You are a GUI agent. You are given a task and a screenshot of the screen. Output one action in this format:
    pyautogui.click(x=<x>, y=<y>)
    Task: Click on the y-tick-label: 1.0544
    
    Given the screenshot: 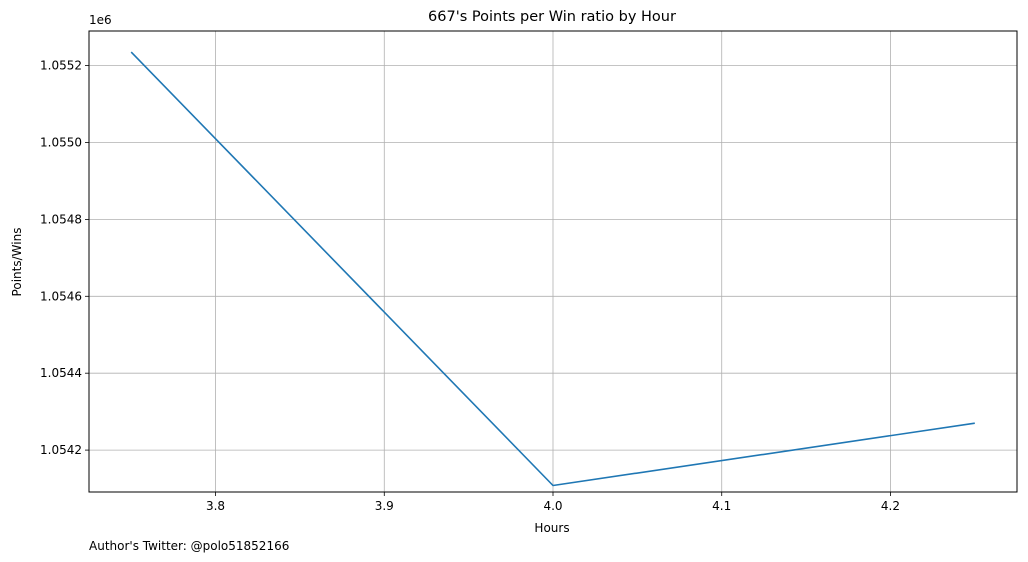 What is the action you would take?
    pyautogui.click(x=61, y=373)
    